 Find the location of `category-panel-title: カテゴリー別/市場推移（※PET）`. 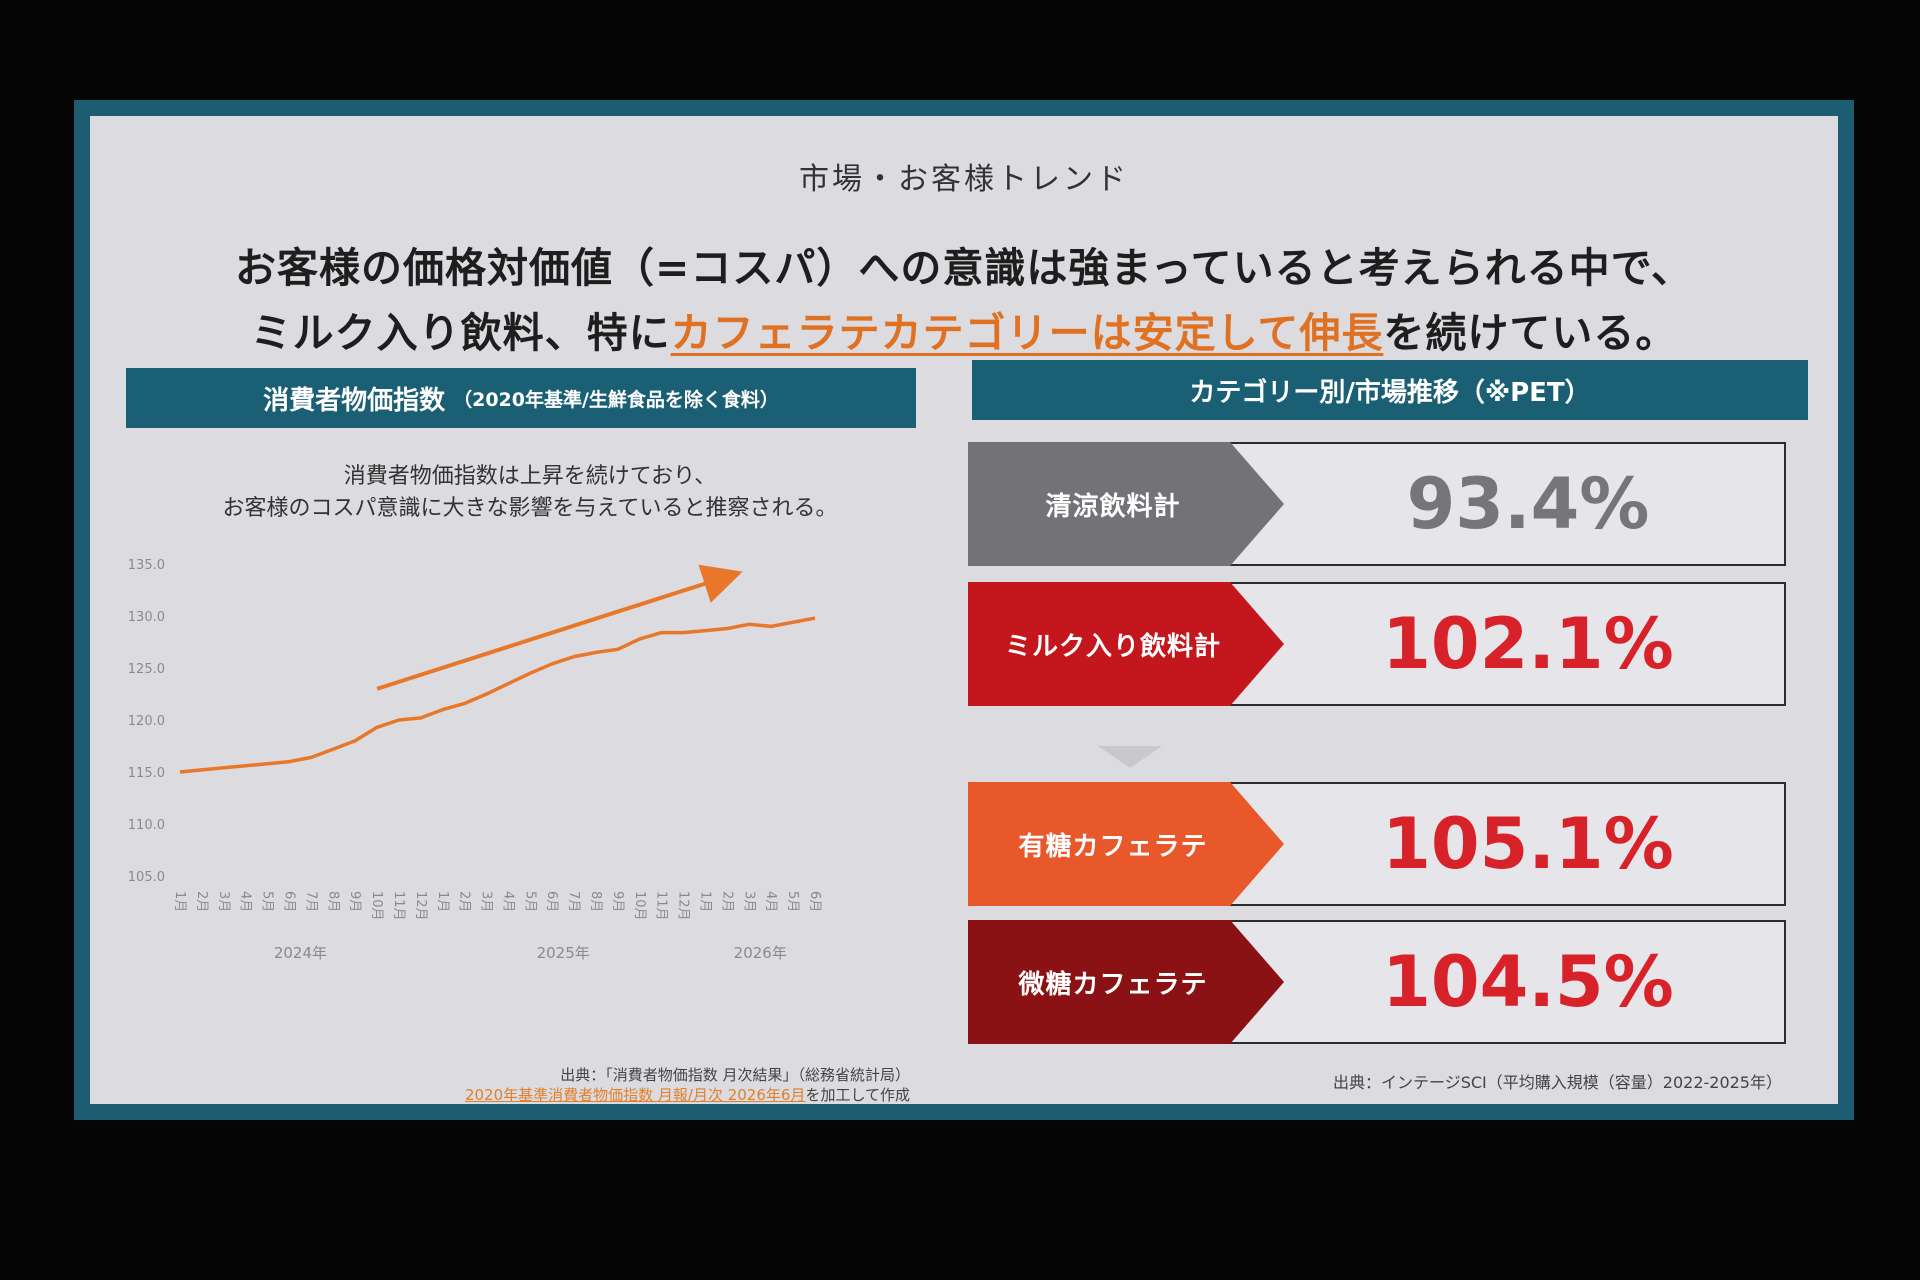

category-panel-title: カテゴリー別/市場推移（※PET） is located at coordinates (1390, 392).